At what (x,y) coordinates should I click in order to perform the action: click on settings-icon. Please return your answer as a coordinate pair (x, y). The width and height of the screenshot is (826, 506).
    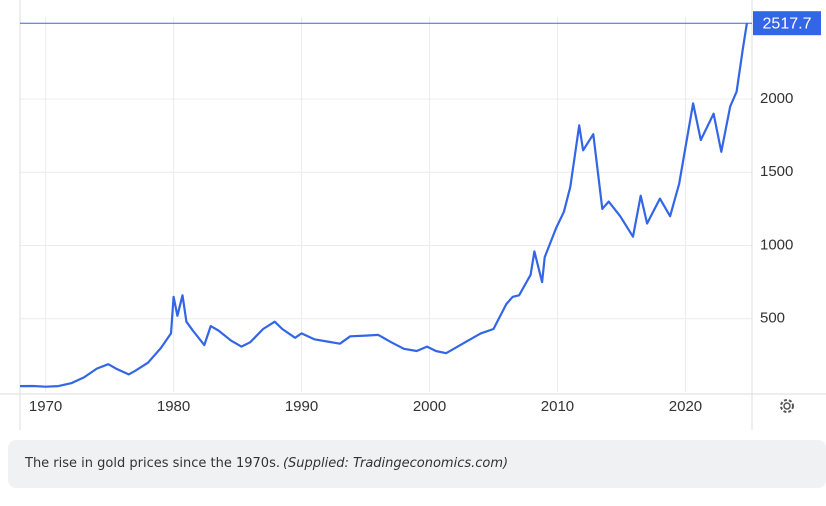
    Looking at the image, I should click on (787, 406).